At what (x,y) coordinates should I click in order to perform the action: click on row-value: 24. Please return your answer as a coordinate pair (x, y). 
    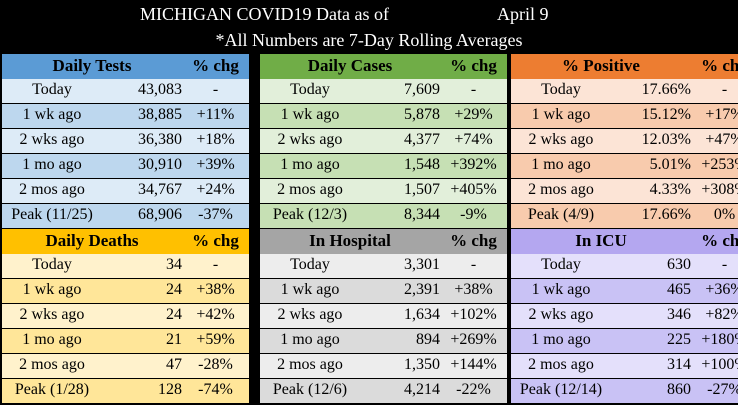
    Looking at the image, I should click on (174, 289).